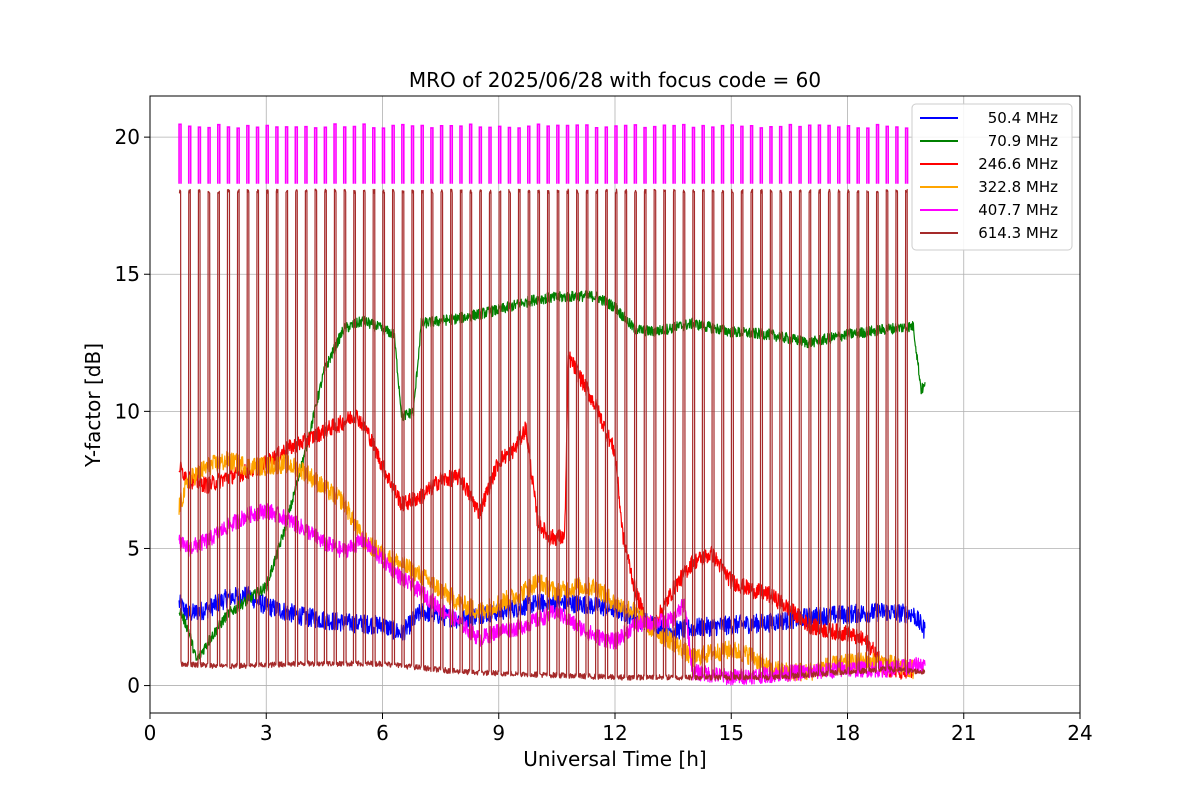 The image size is (1200, 800). I want to click on x-tick-label: 12, so click(614, 733).